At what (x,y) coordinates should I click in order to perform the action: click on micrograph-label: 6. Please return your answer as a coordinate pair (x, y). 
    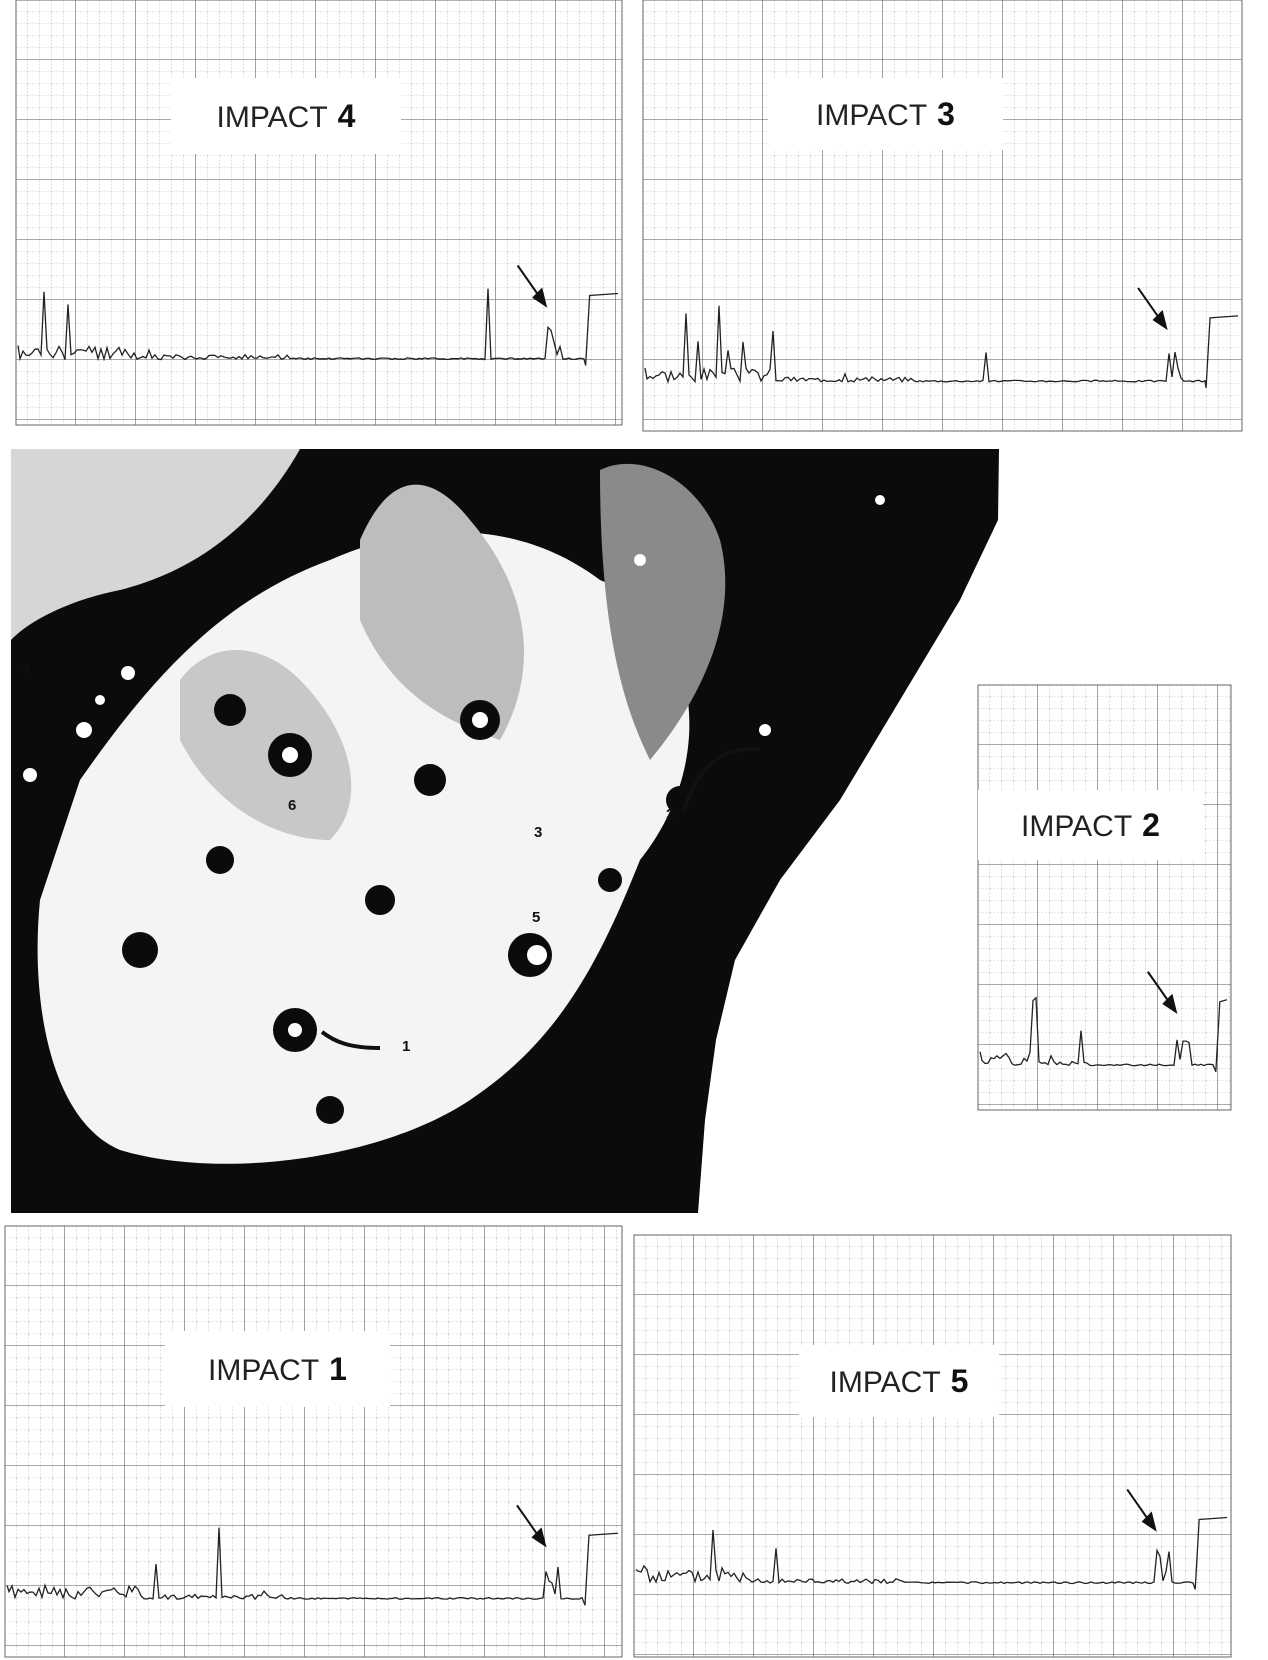
    Looking at the image, I should click on (292, 805).